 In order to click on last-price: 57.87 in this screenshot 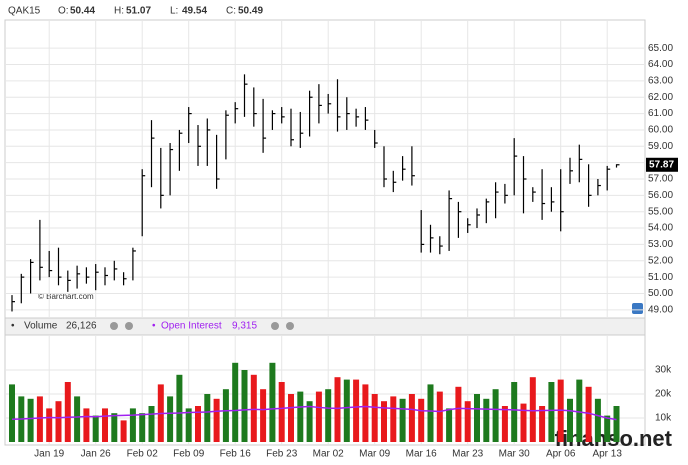, I will do `click(661, 164)`.